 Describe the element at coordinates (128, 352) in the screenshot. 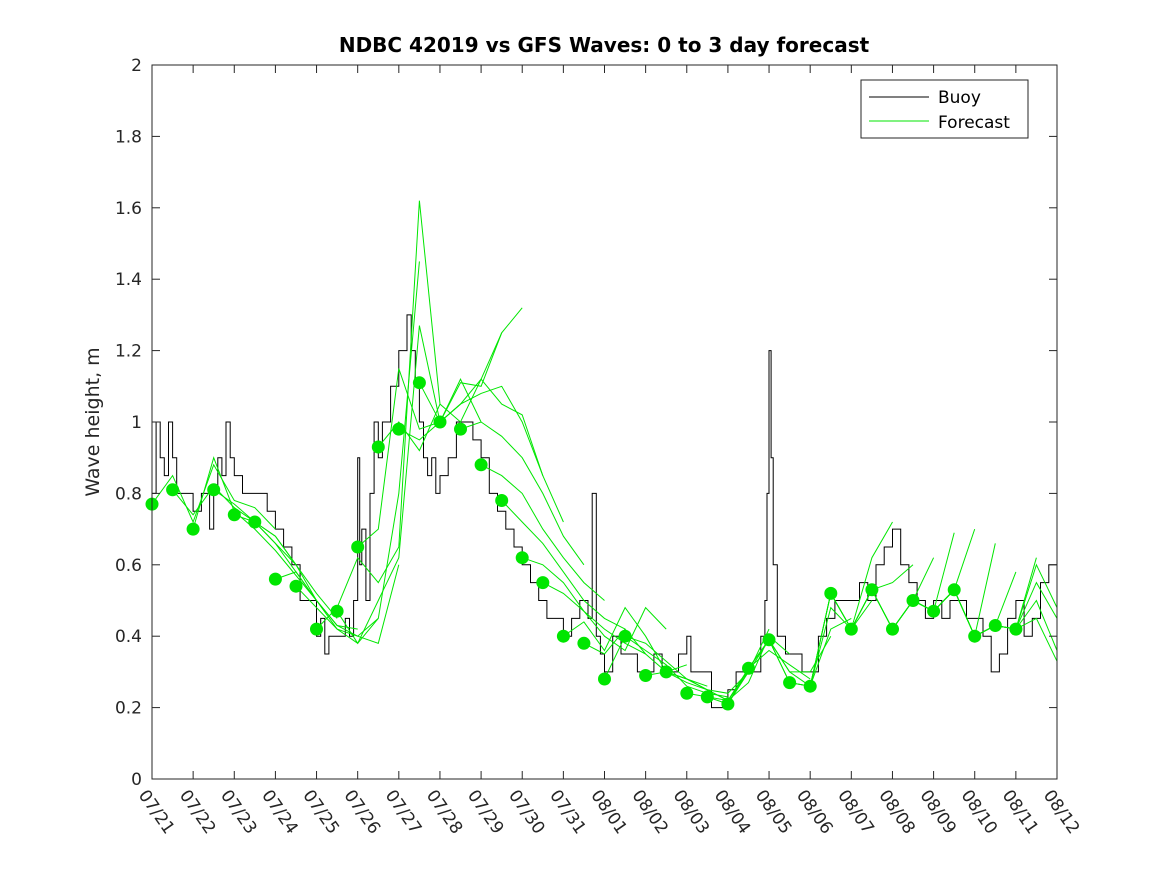

I see `y-tick-label: 1.2` at that location.